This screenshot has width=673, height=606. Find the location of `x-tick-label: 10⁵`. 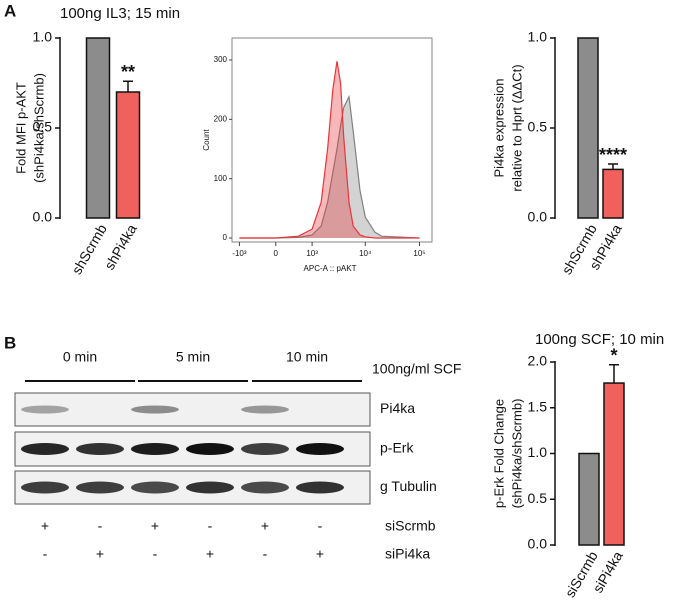

x-tick-label: 10⁵ is located at coordinates (419, 253).